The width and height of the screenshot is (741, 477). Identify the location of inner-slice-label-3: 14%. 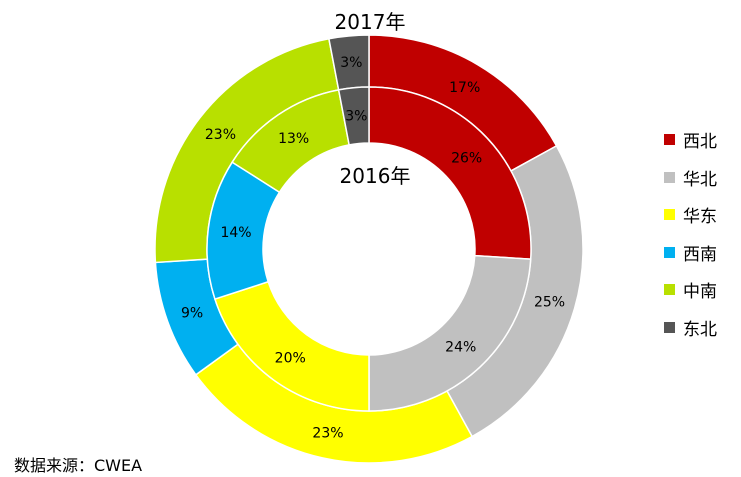
(235, 233).